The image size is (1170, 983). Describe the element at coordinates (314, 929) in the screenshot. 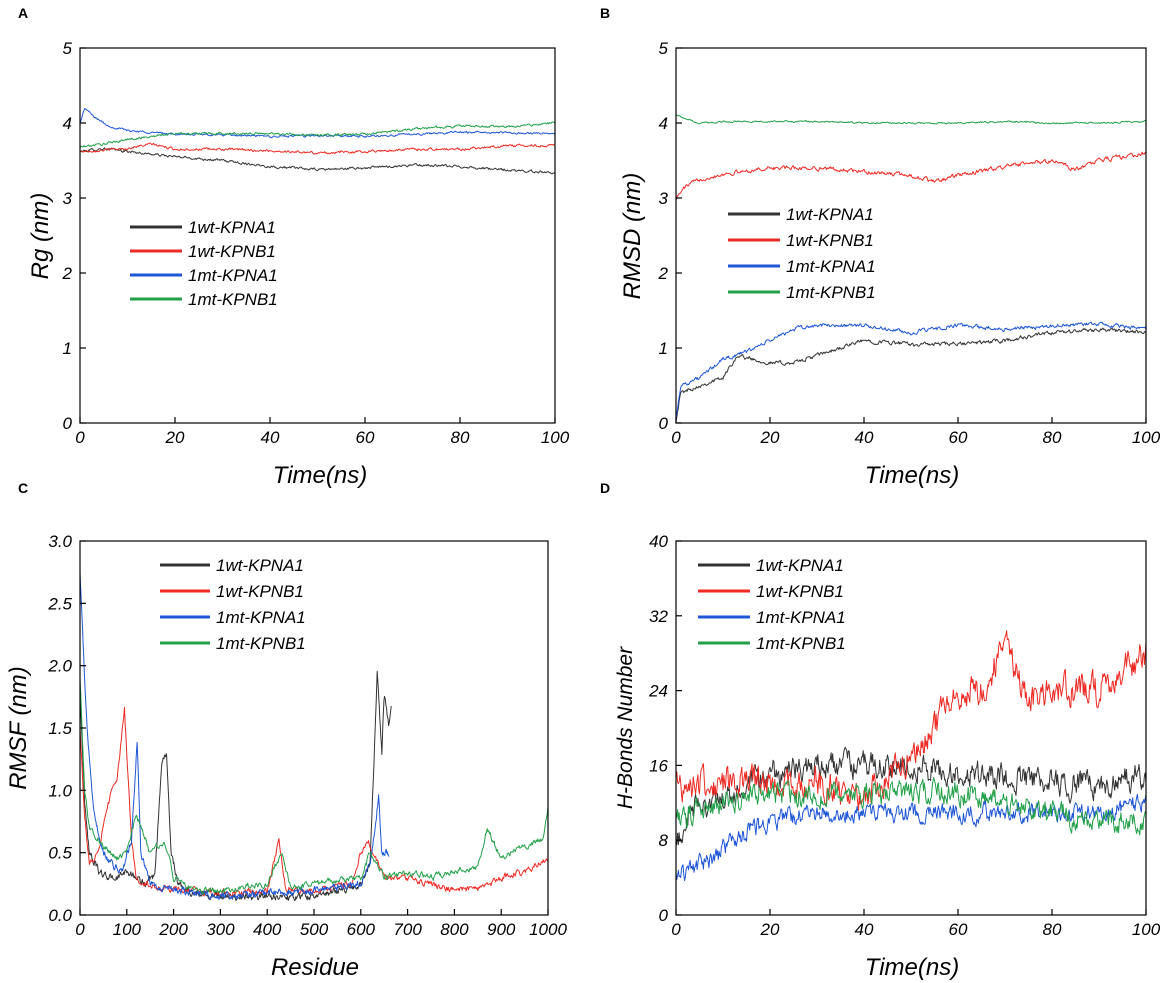

I see `x-tick-label: 500` at that location.